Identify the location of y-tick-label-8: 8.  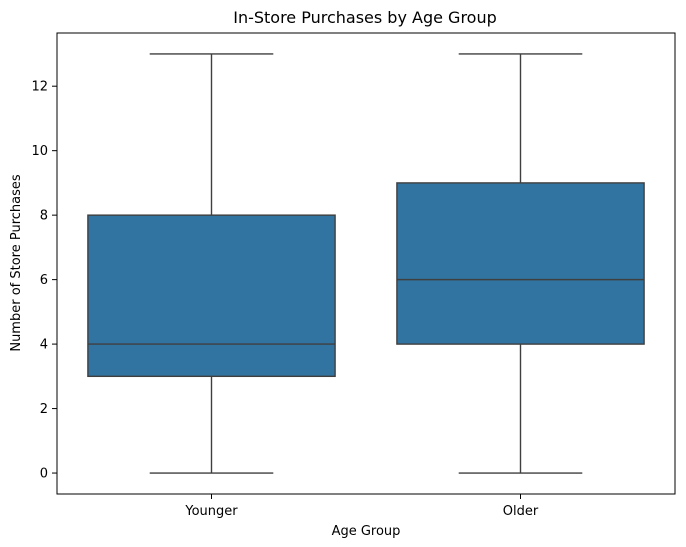
(44, 216).